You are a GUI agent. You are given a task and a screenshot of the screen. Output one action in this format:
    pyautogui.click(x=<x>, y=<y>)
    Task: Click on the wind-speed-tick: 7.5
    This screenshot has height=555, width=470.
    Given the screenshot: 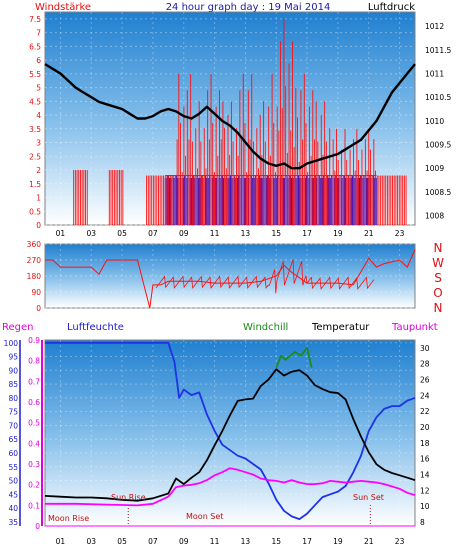 What is the action you would take?
    pyautogui.click(x=35, y=19)
    